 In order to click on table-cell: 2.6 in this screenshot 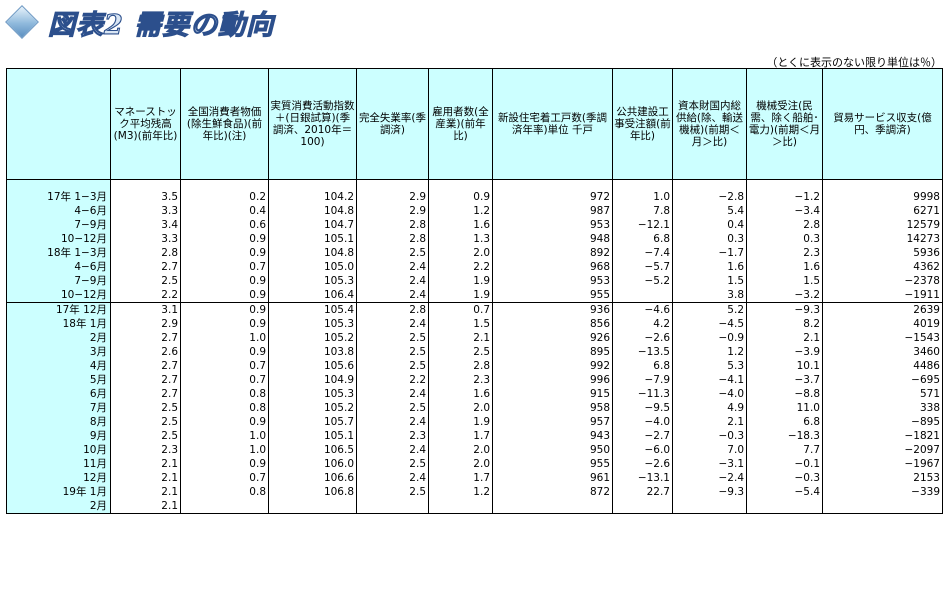, I will do `click(145, 352)`.